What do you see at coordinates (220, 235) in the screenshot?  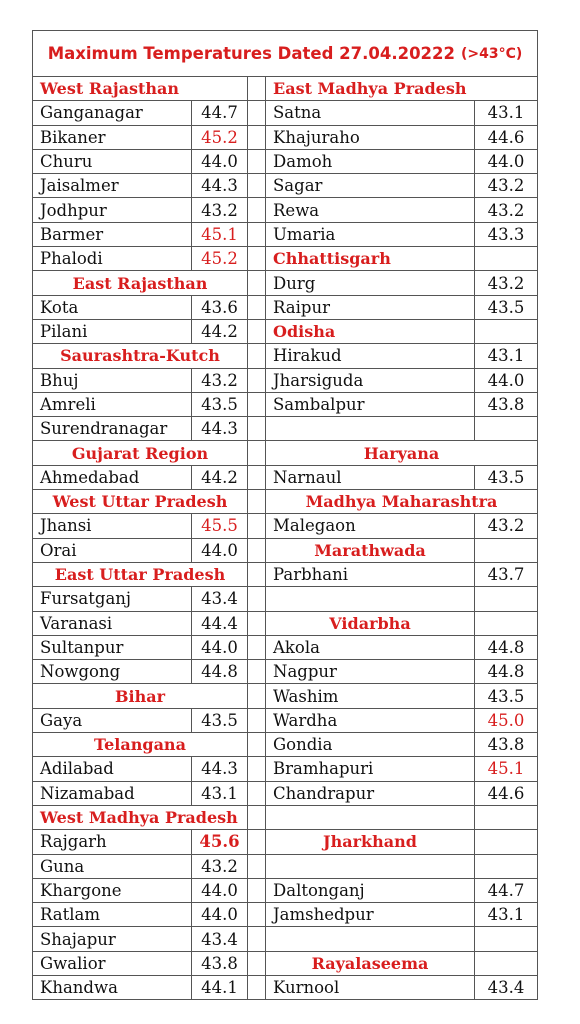 I see `temperature-value: 45.1` at bounding box center [220, 235].